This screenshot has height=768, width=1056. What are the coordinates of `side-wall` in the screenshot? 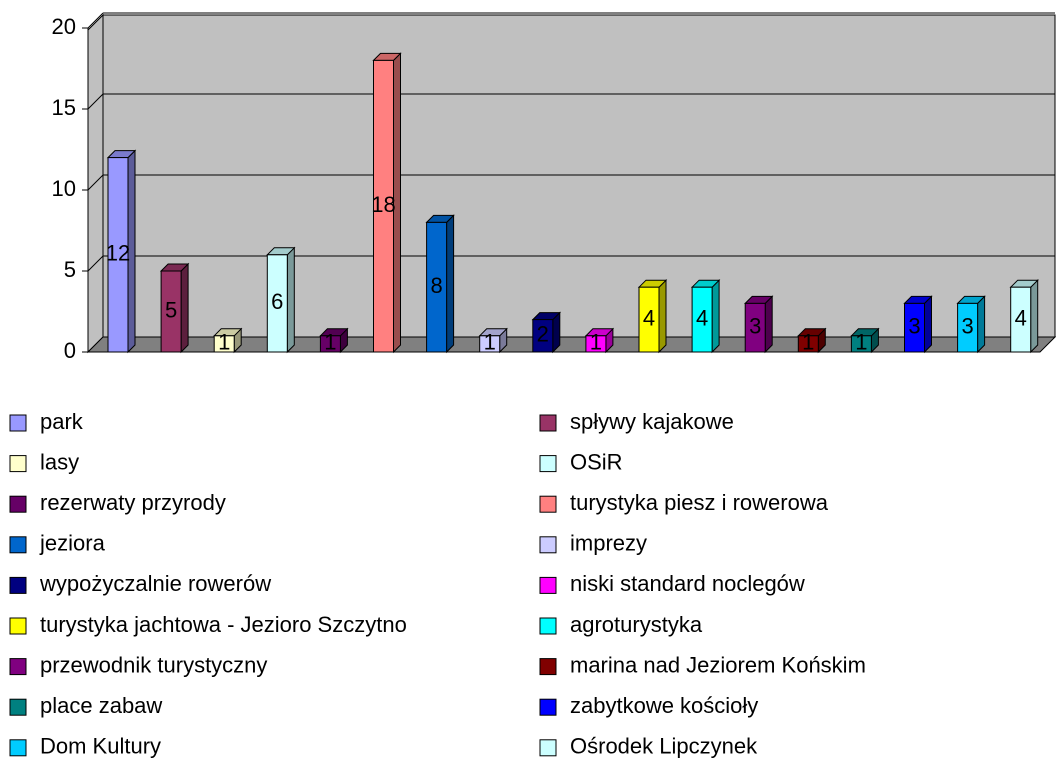 It's located at (95, 183).